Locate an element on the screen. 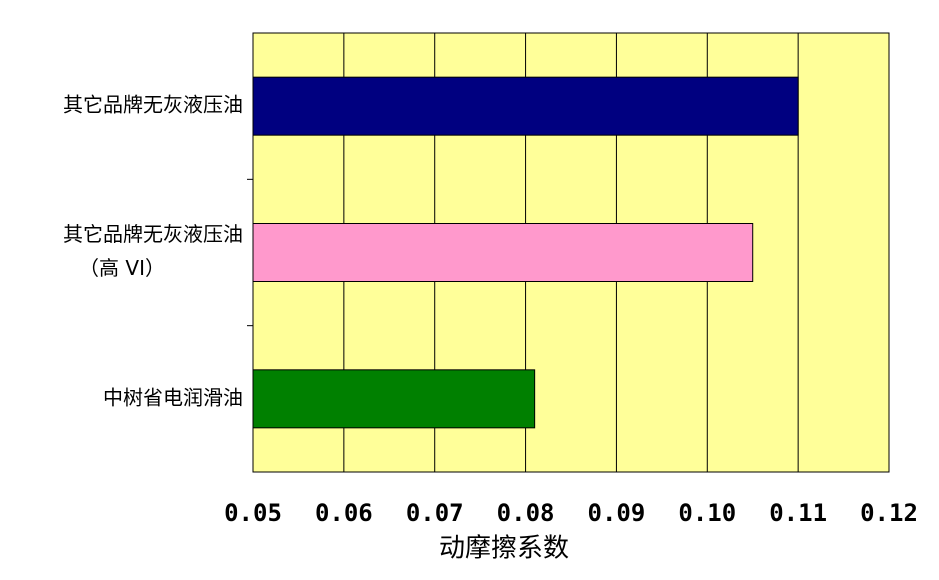  x-axis-title: 动摩擦系数 is located at coordinates (504, 549).